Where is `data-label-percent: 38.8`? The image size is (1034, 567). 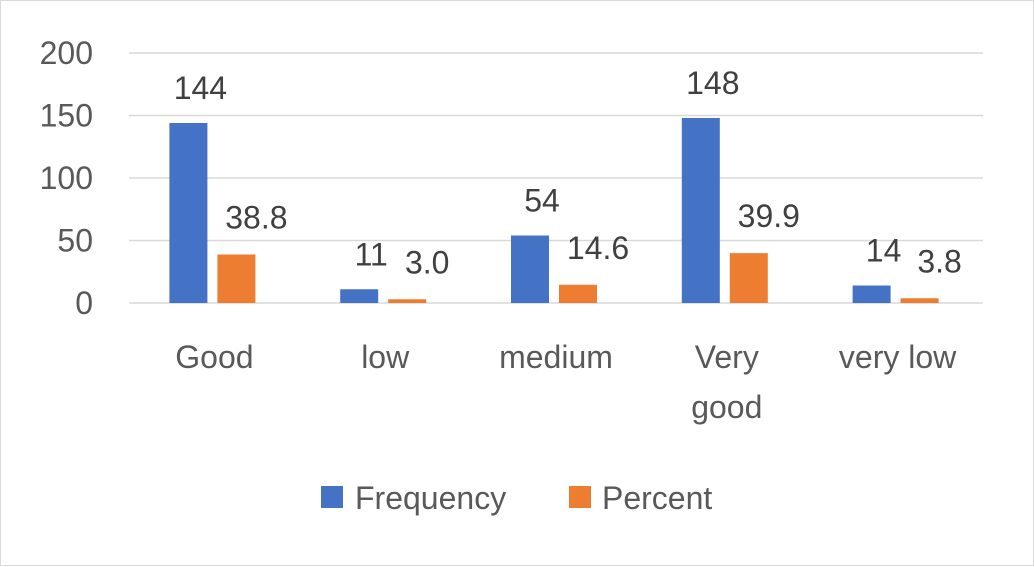
data-label-percent: 38.8 is located at coordinates (256, 218).